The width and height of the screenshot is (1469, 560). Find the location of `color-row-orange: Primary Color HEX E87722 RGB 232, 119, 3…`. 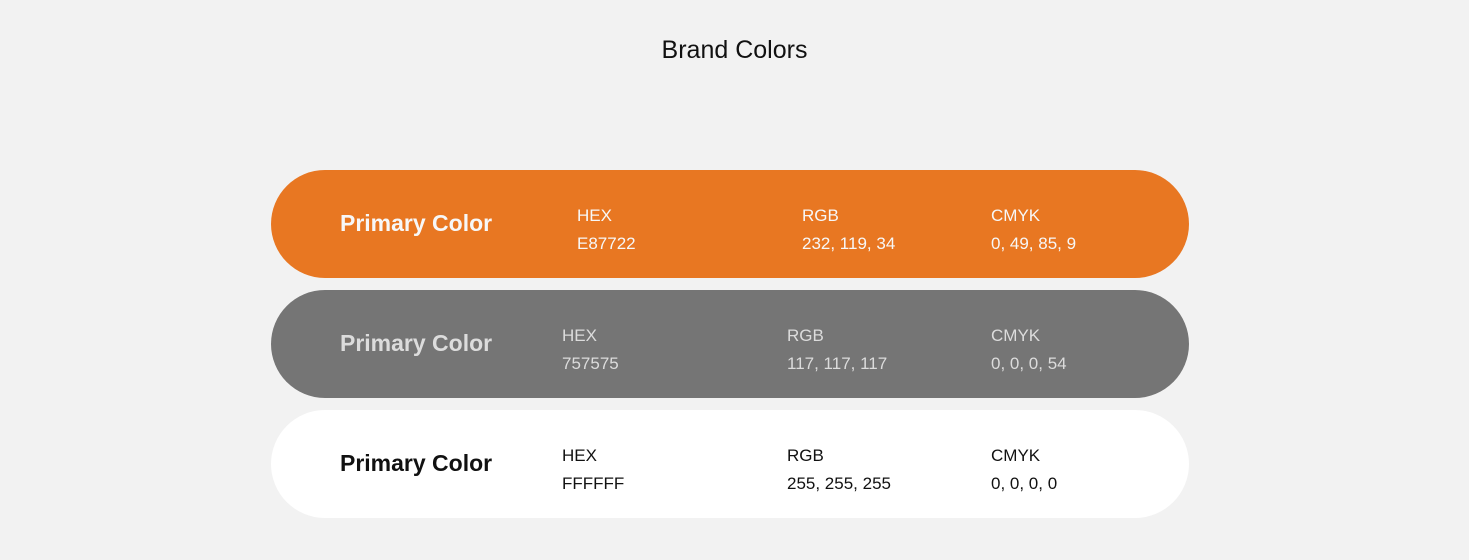

color-row-orange: Primary Color HEX E87722 RGB 232, 119, 3… is located at coordinates (730, 224).